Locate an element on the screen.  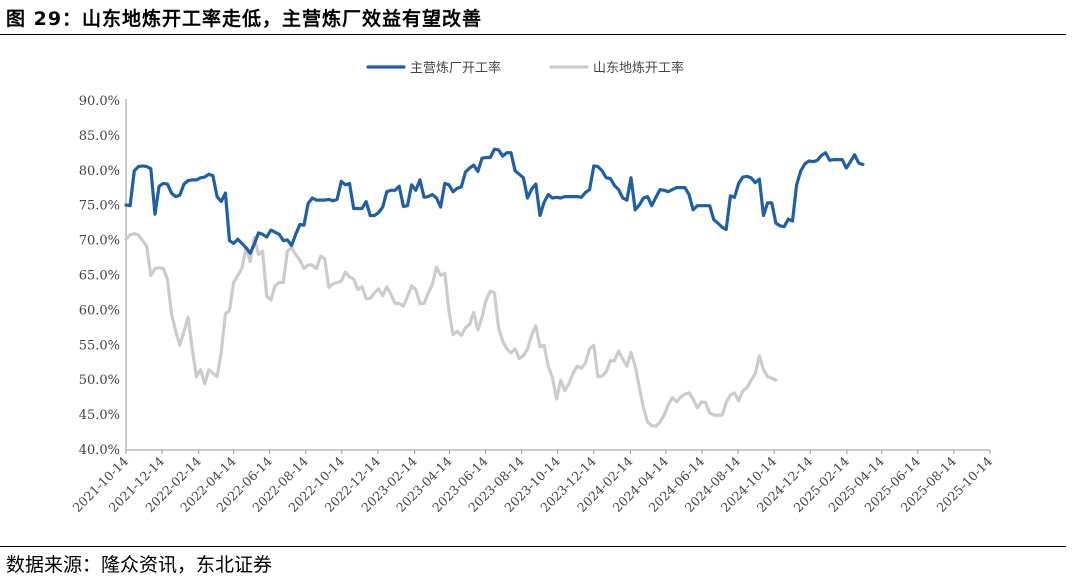
y-tick-label: 65.0% is located at coordinates (99, 276).